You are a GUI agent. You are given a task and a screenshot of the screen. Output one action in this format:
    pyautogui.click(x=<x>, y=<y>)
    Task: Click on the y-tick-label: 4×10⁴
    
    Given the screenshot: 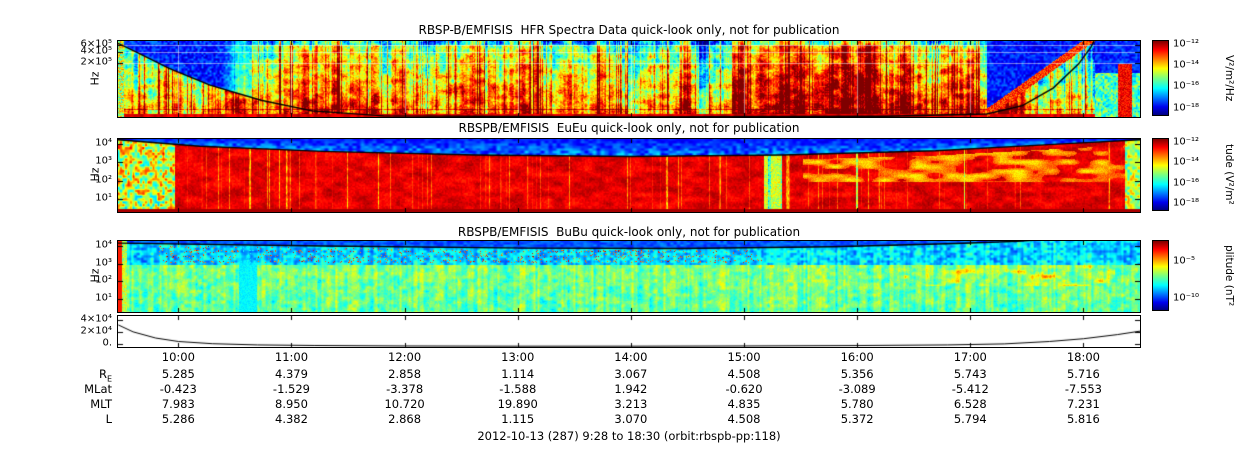 What is the action you would take?
    pyautogui.click(x=96, y=319)
    